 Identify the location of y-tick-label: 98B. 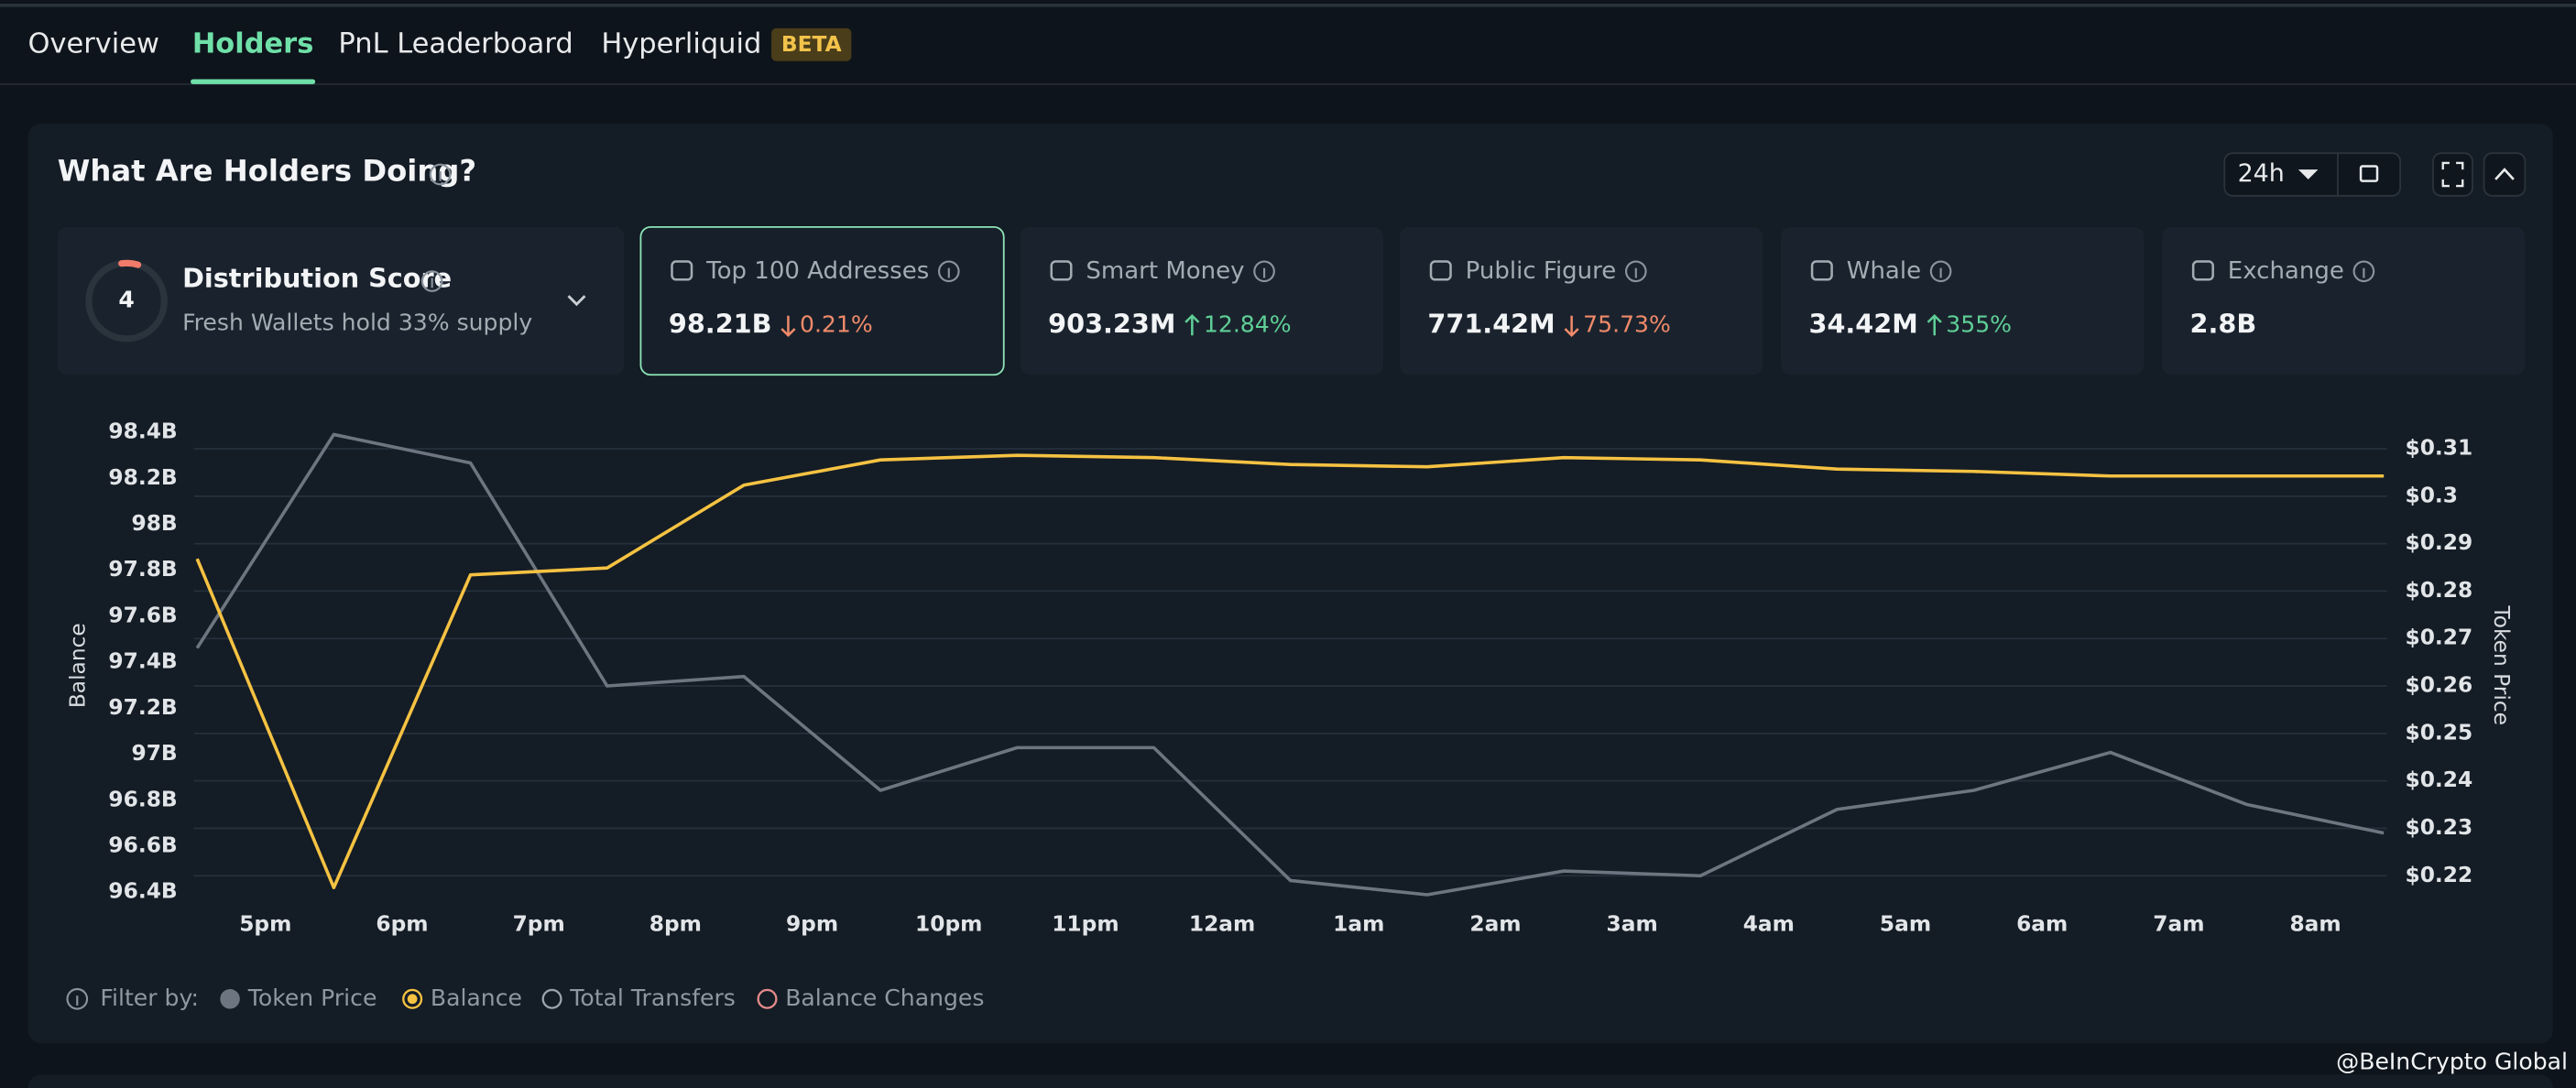
(154, 523).